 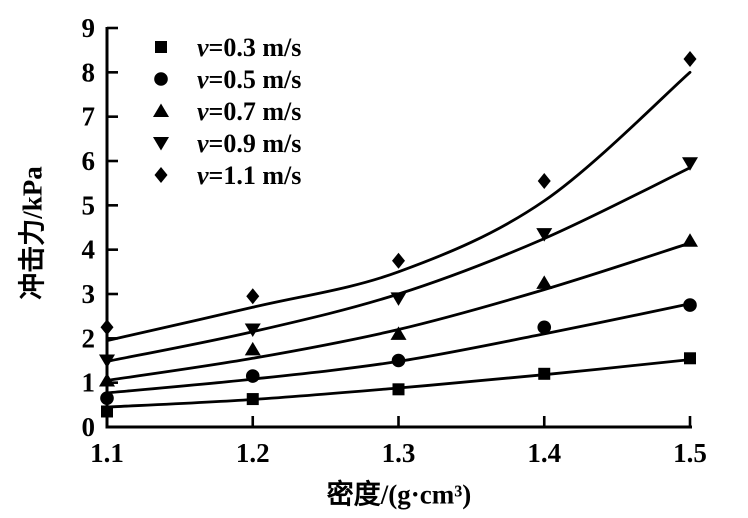 What do you see at coordinates (249, 111) in the screenshot?
I see `legend-label-2: v=0.7 m/s` at bounding box center [249, 111].